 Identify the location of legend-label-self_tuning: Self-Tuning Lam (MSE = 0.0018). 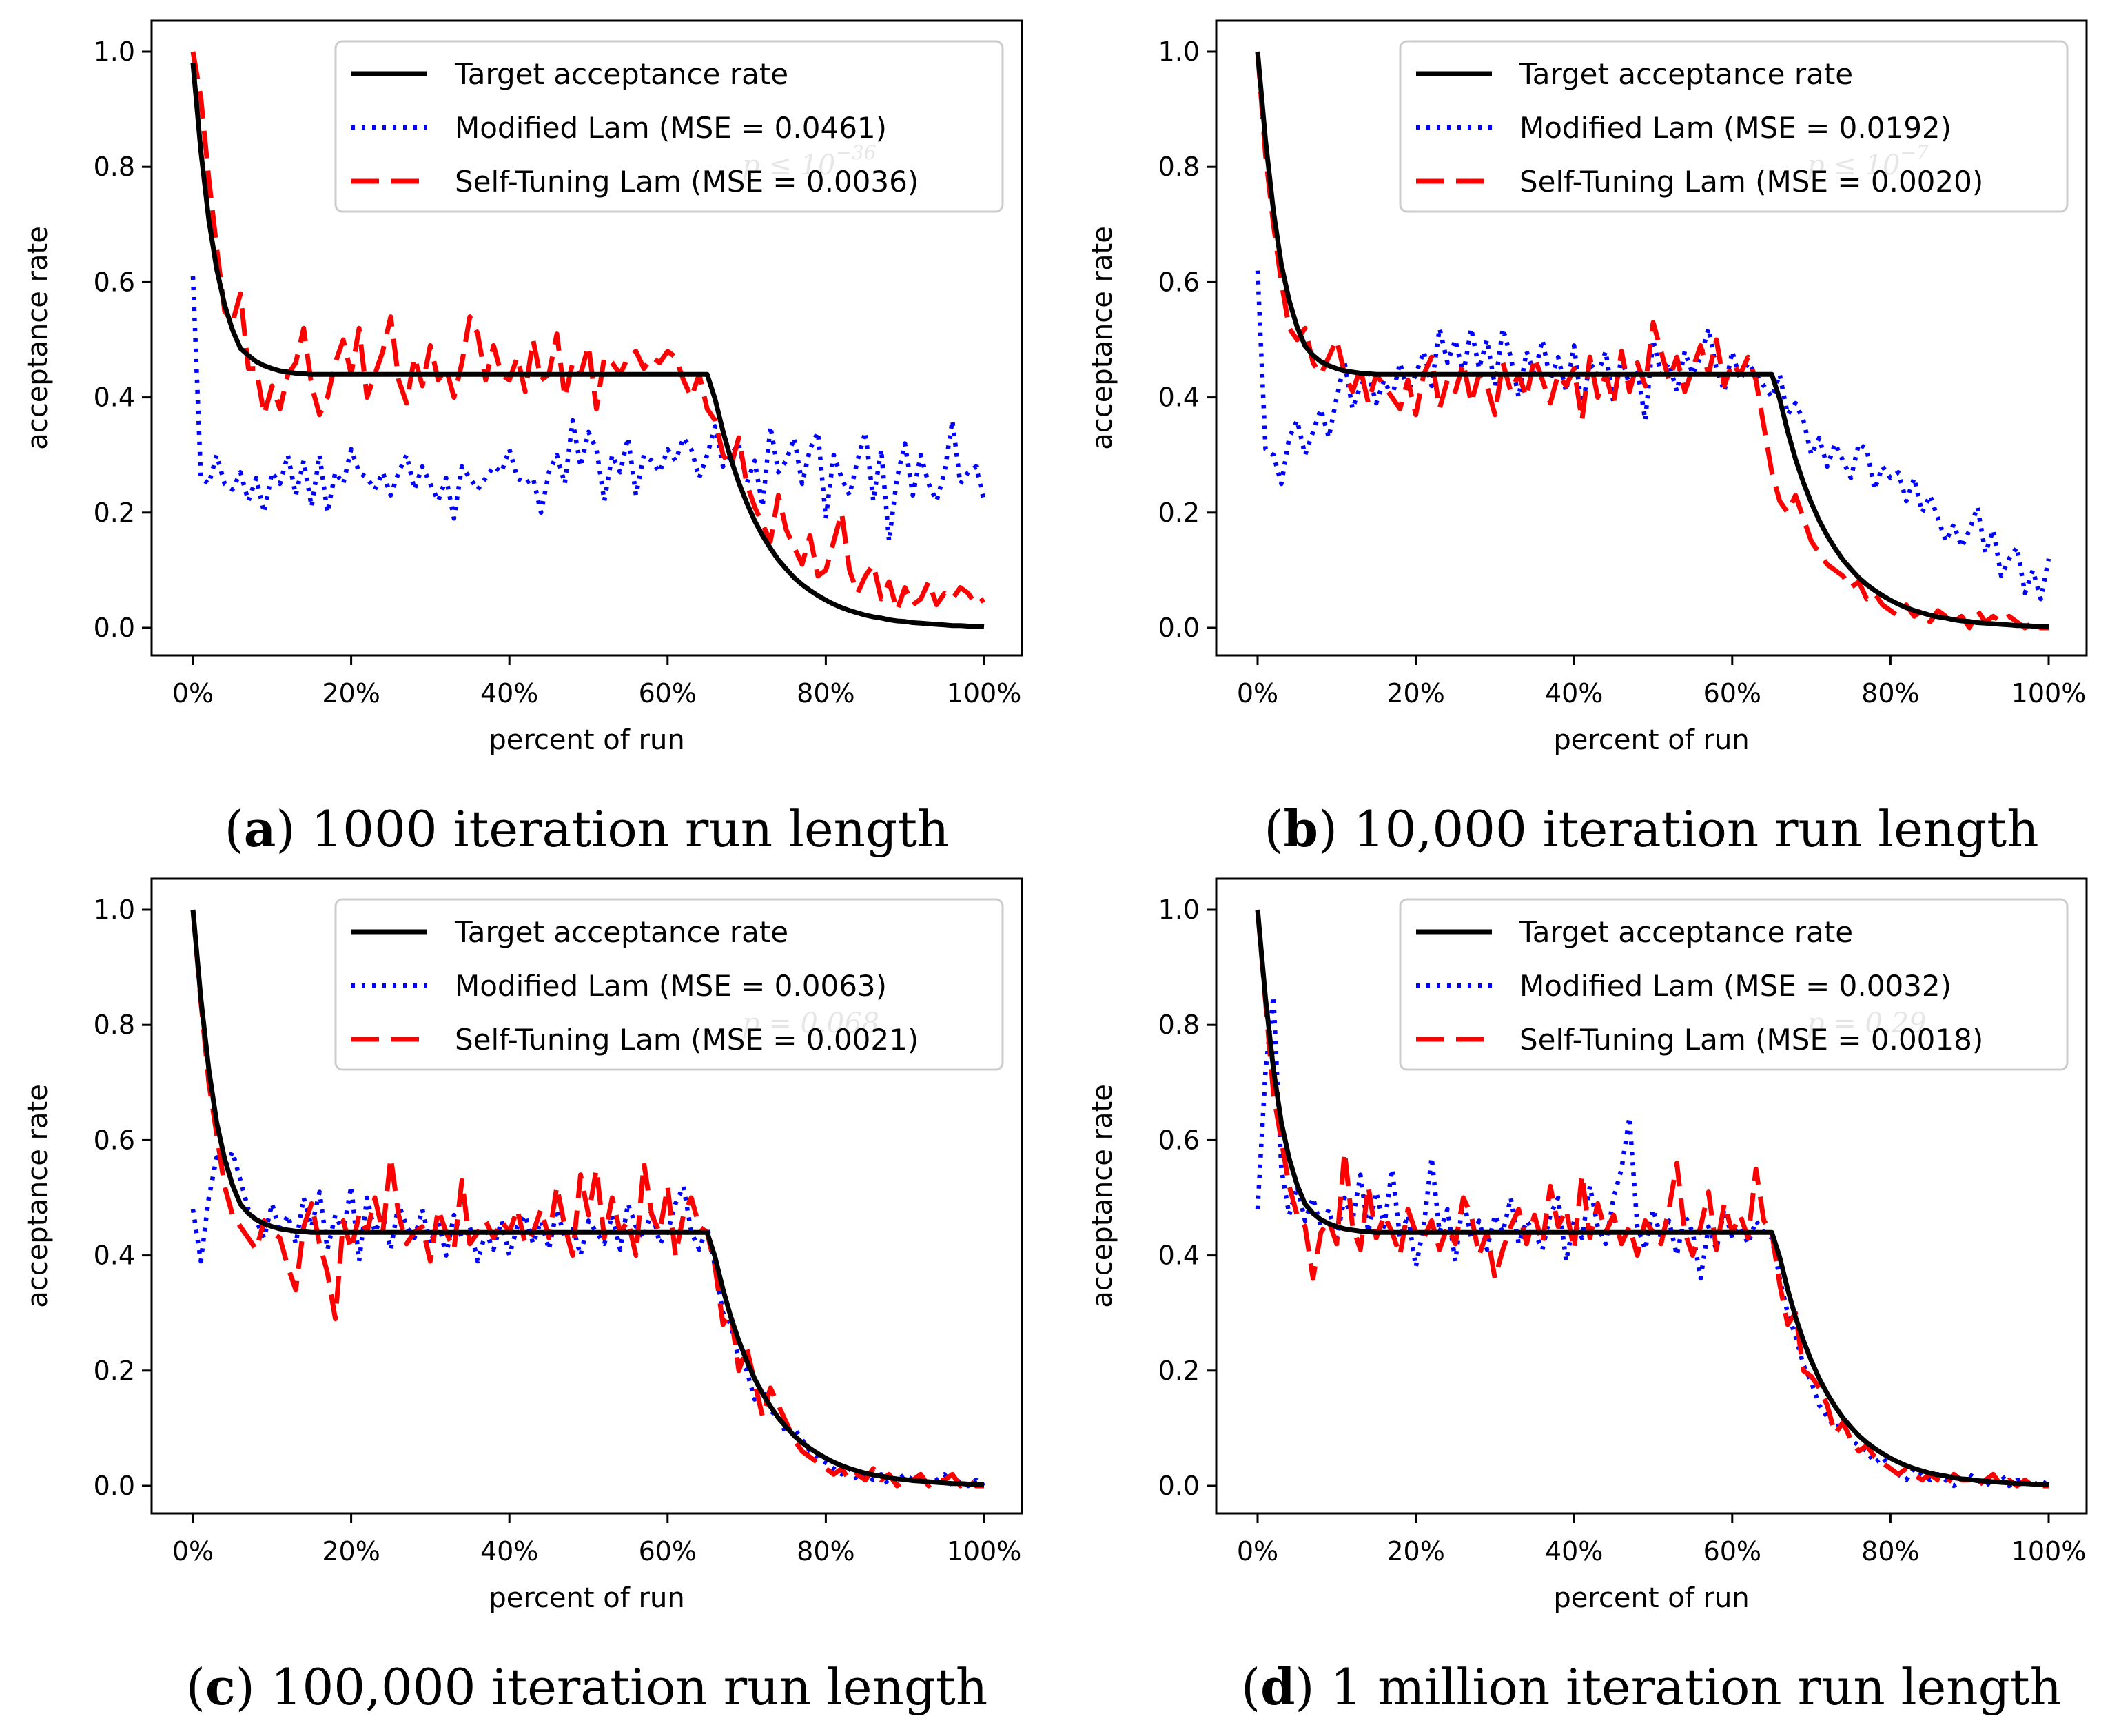
(1751, 1039).